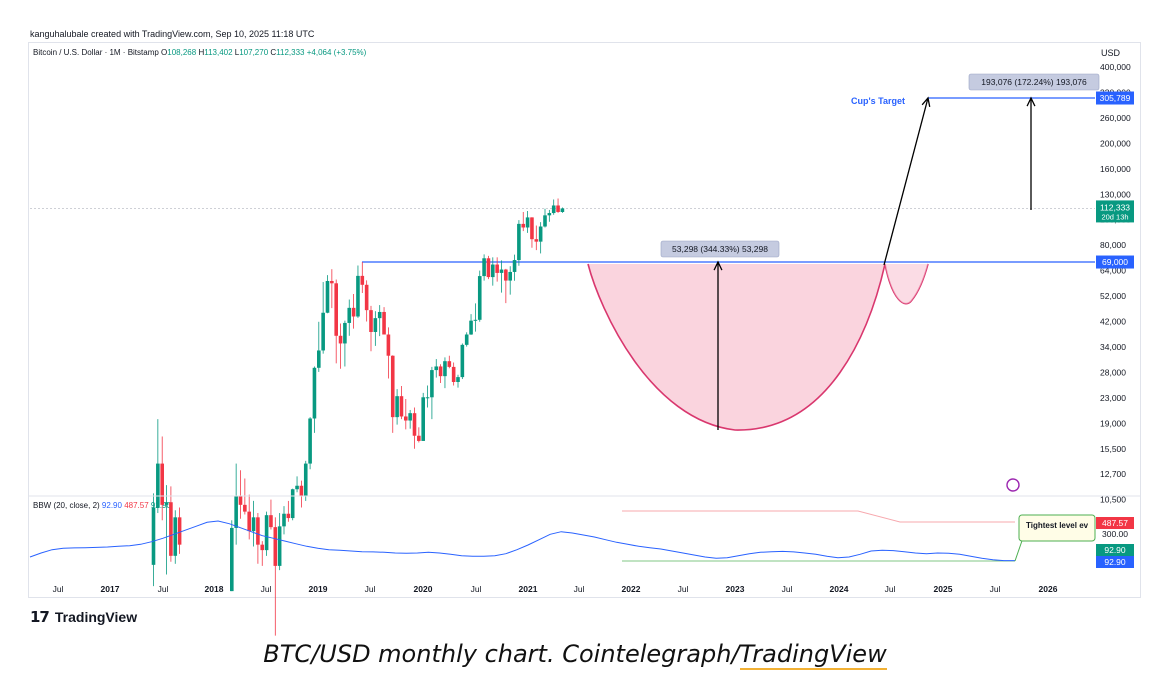 Image resolution: width=1150 pixels, height=674 pixels. I want to click on low-label: L, so click(237, 52).